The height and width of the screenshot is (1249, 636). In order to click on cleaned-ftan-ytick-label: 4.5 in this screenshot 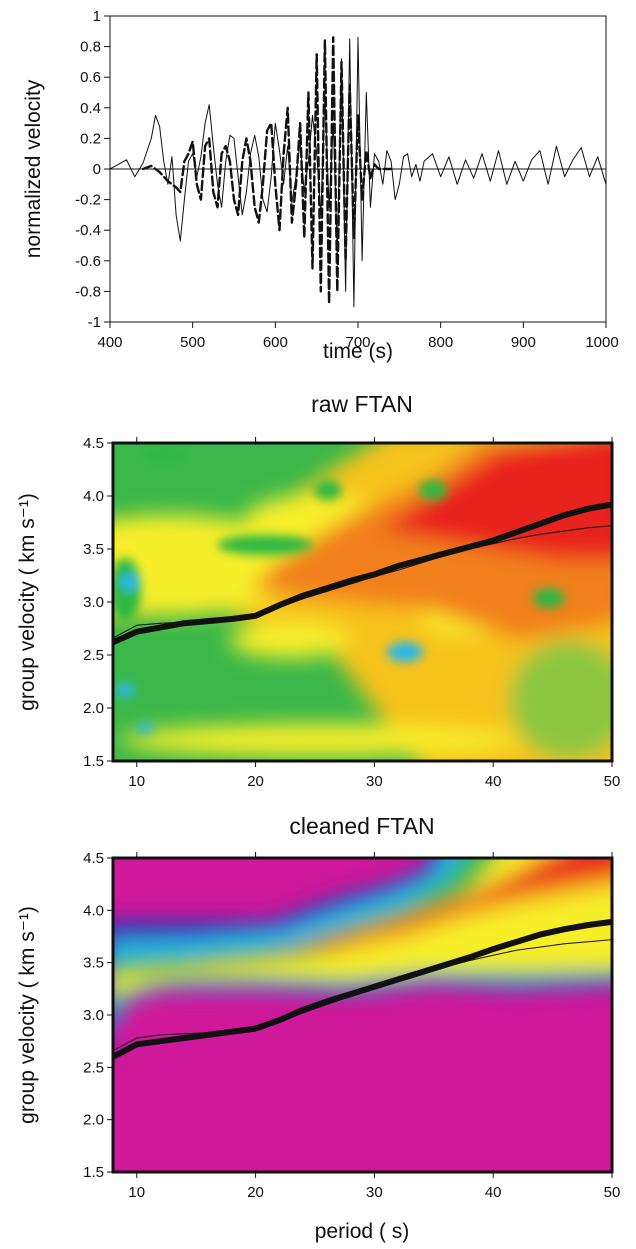, I will do `click(93, 858)`.